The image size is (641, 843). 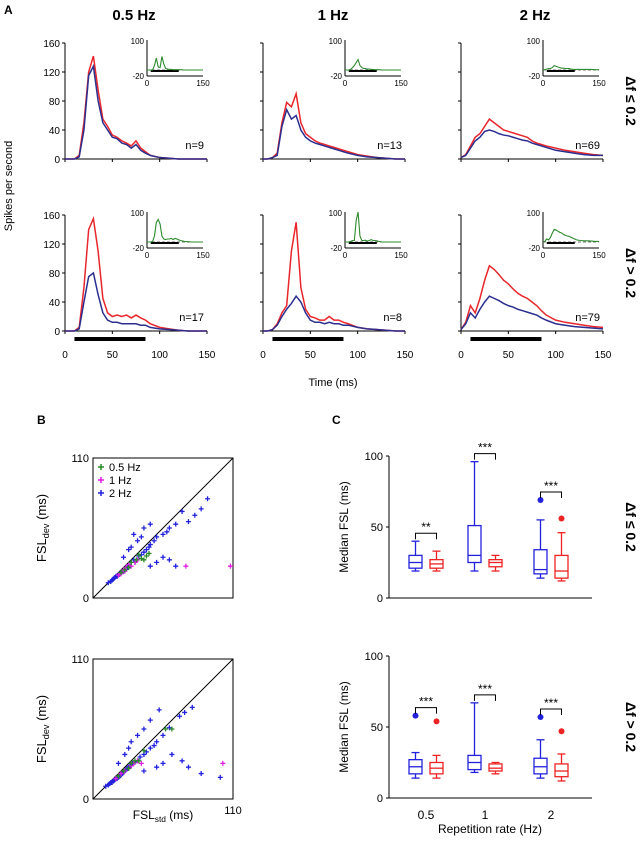 What do you see at coordinates (9, 186) in the screenshot?
I see `panel-a-ylabel: Spikes per second` at bounding box center [9, 186].